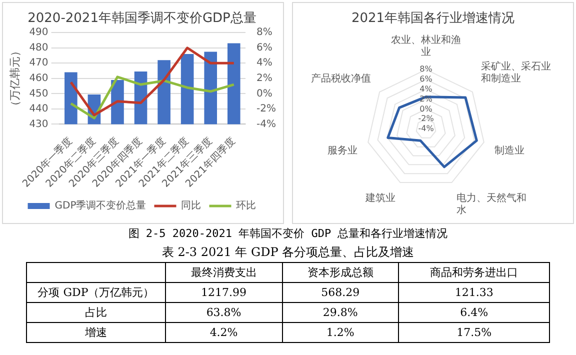 Image resolution: width=576 pixels, height=355 pixels. What do you see at coordinates (264, 63) in the screenshot?
I see `y2-tick-label: 4%` at bounding box center [264, 63].